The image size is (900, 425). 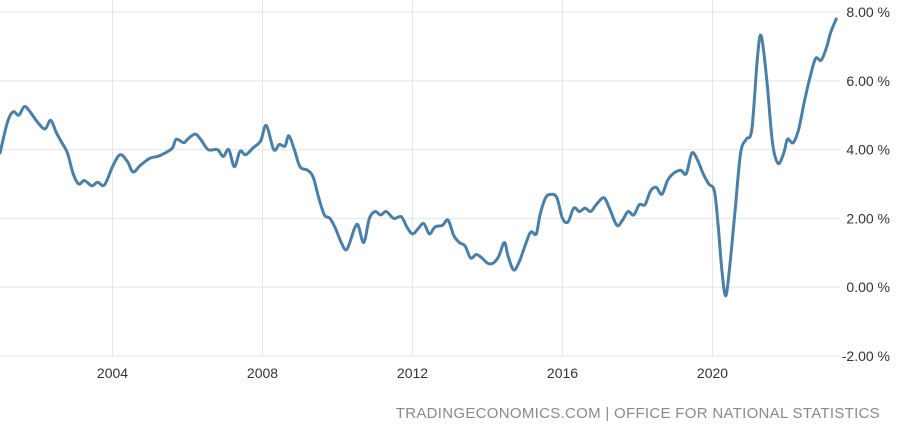 What do you see at coordinates (112, 373) in the screenshot?
I see `x-tick-label: 2004` at bounding box center [112, 373].